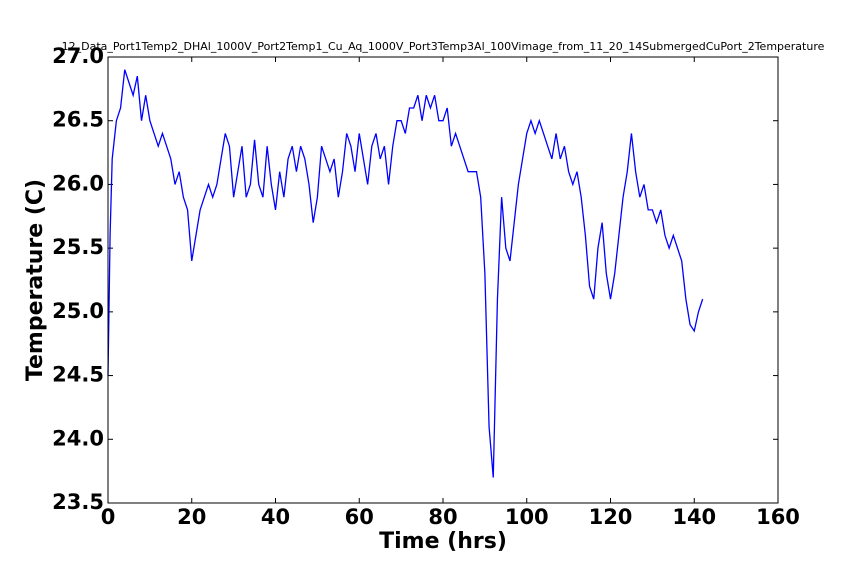 This screenshot has width=864, height=580. I want to click on x-tick-label: 60, so click(359, 517).